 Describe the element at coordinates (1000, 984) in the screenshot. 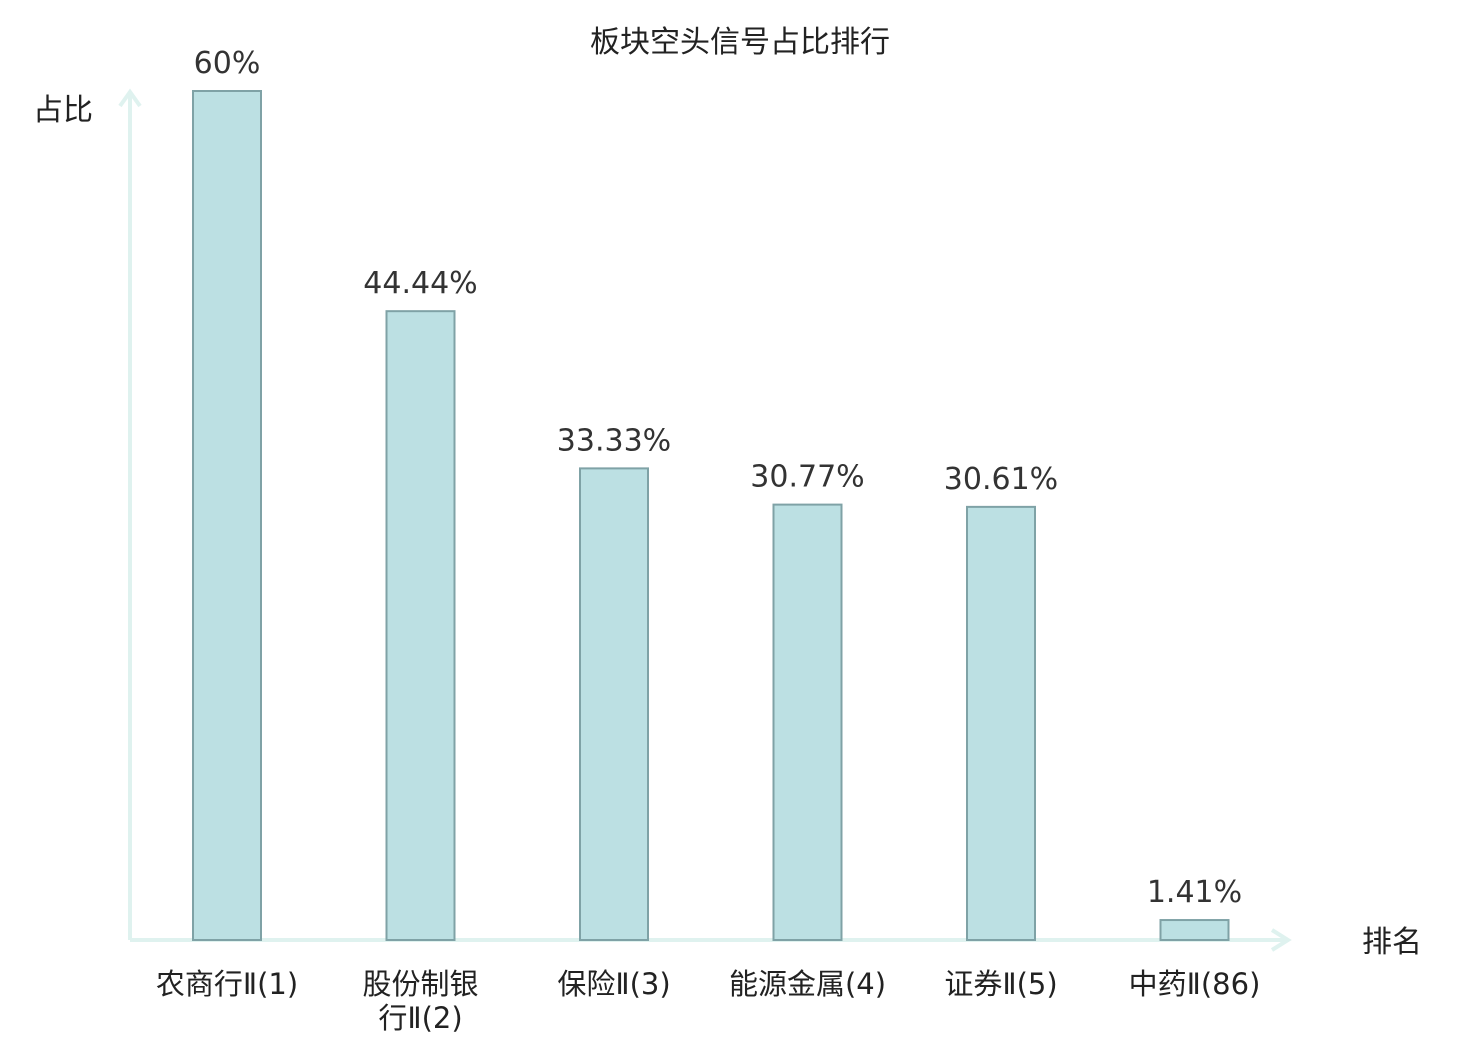

I see `category-label: 证券Ⅱ(5)` at that location.